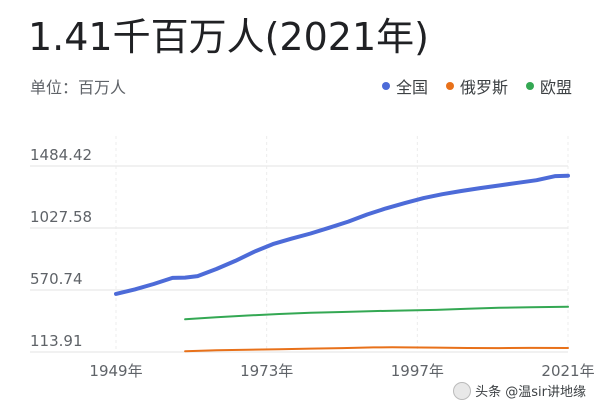 The width and height of the screenshot is (600, 410). I want to click on legend-item-national: 全国, so click(404, 86).